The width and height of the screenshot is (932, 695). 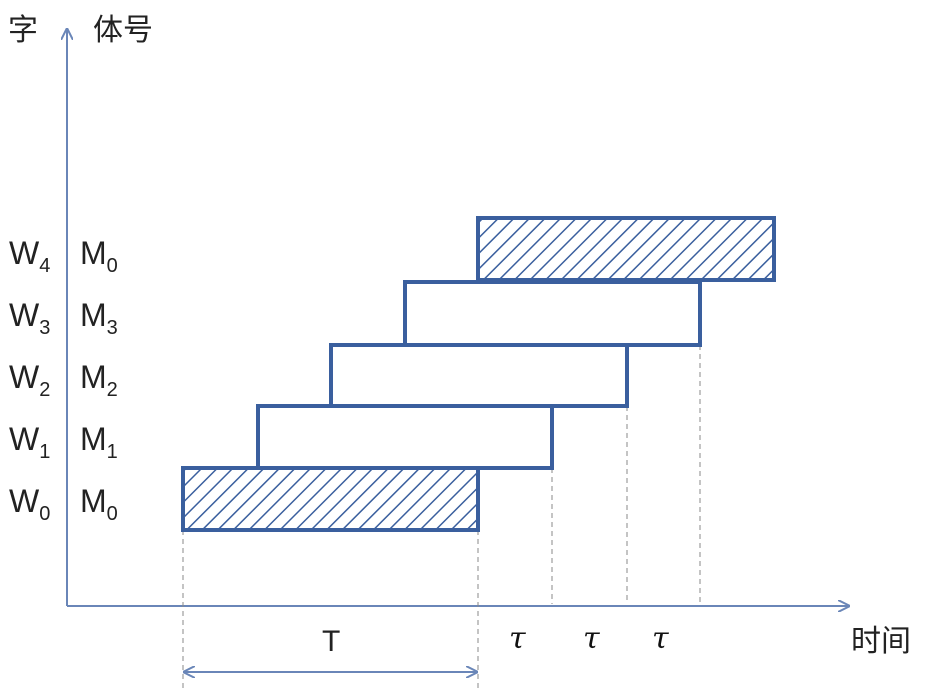 I want to click on row-bank-label: M2, so click(x=99, y=380).